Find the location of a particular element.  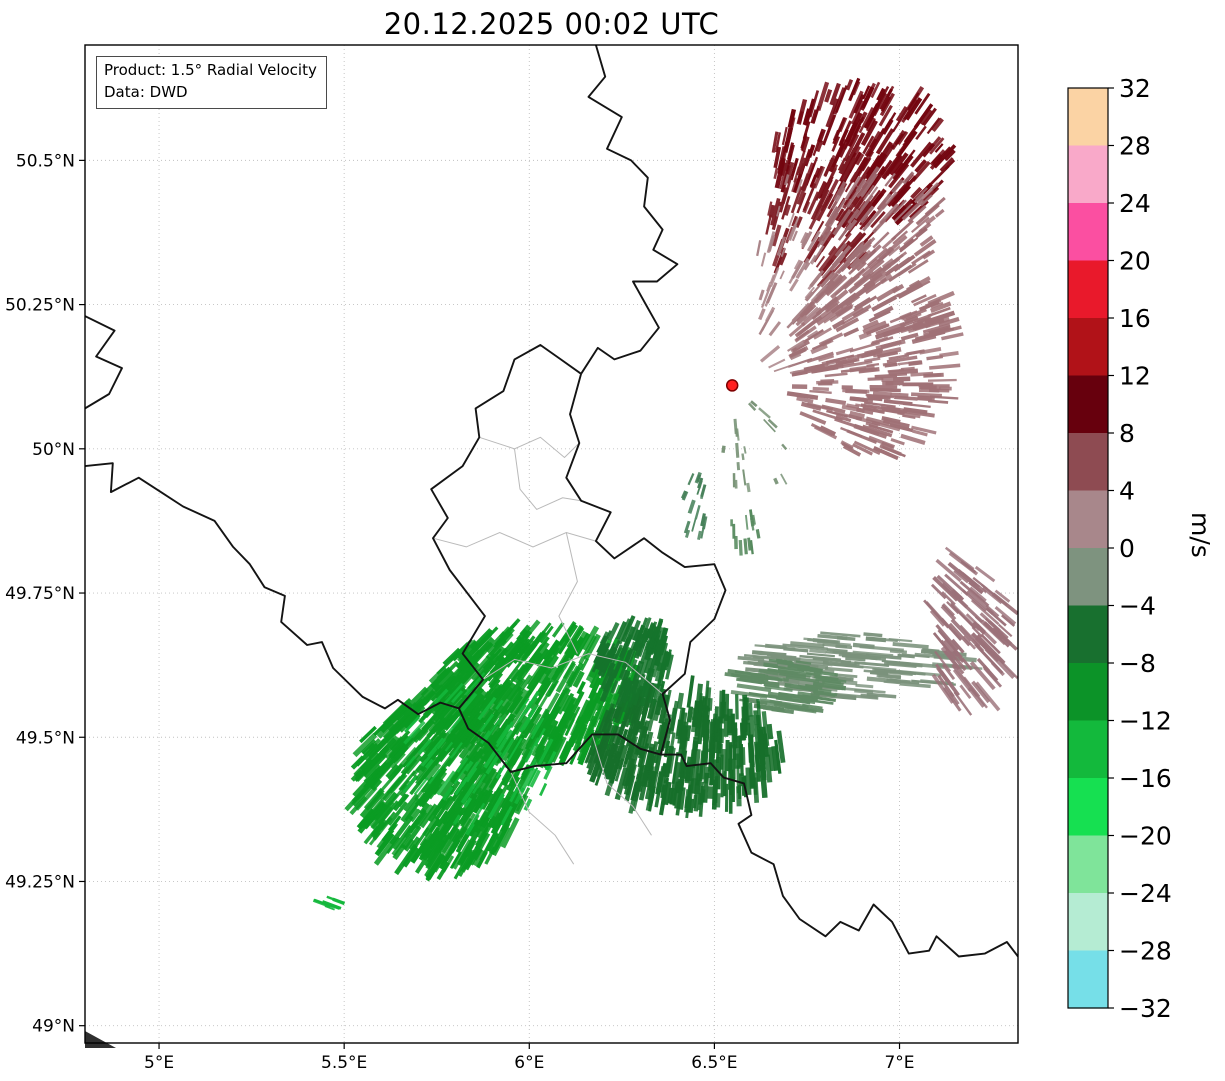

colorbar-tick-label: −28 is located at coordinates (1145, 951).